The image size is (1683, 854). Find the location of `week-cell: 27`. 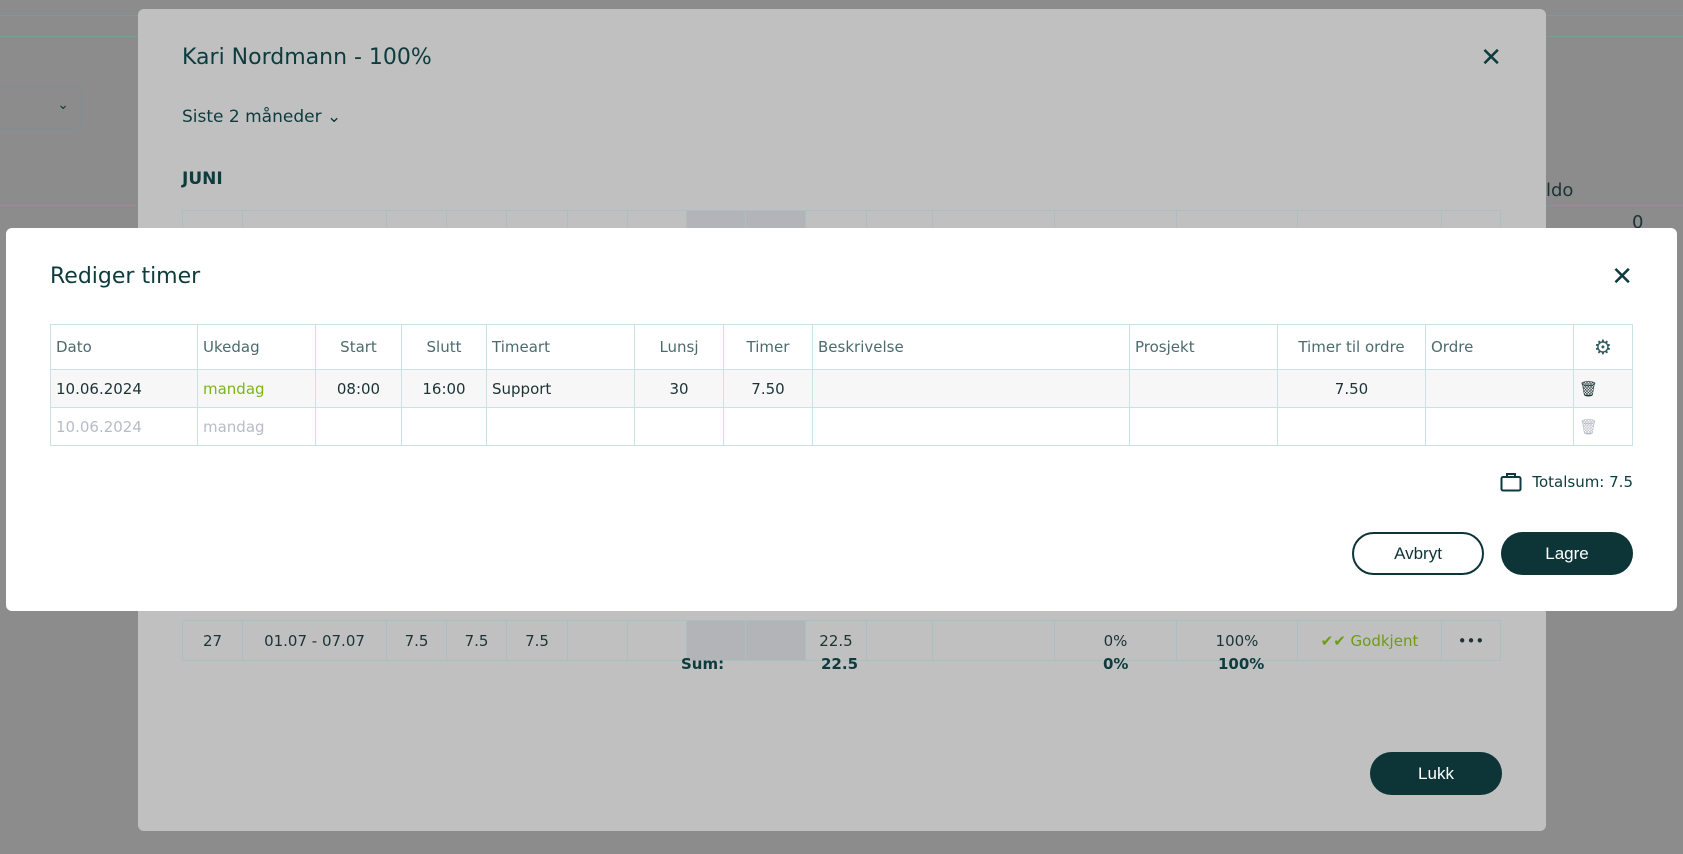

week-cell: 27 is located at coordinates (212, 640).